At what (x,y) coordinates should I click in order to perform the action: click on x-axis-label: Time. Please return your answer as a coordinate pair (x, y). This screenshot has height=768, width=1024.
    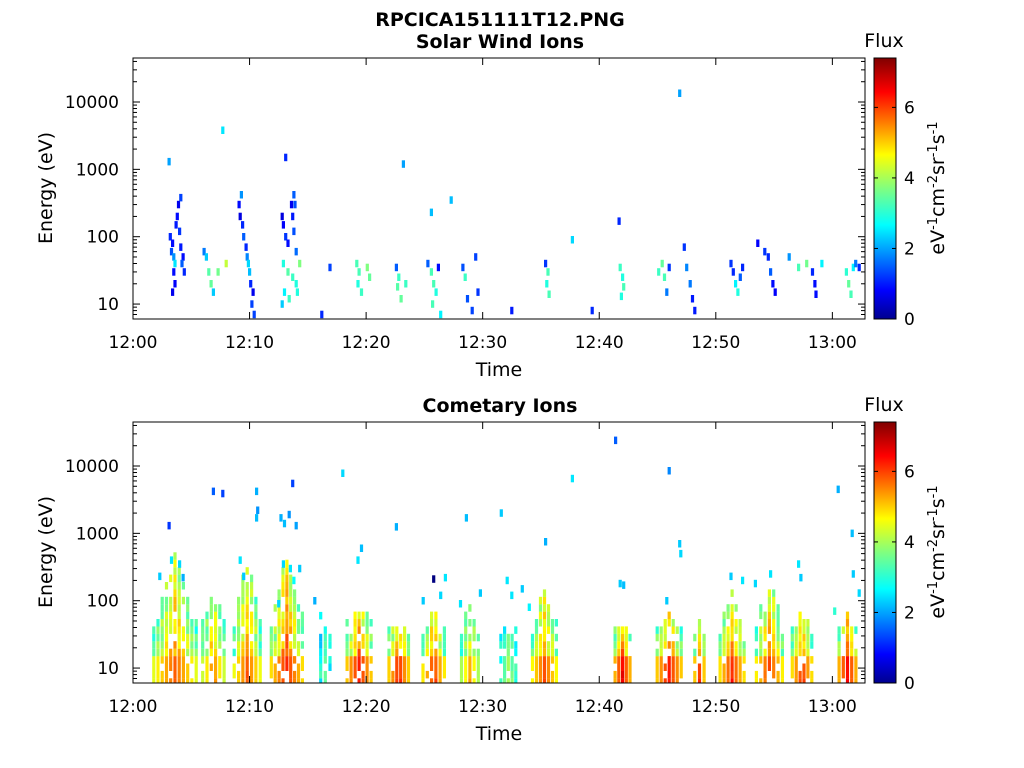
    Looking at the image, I should click on (499, 734).